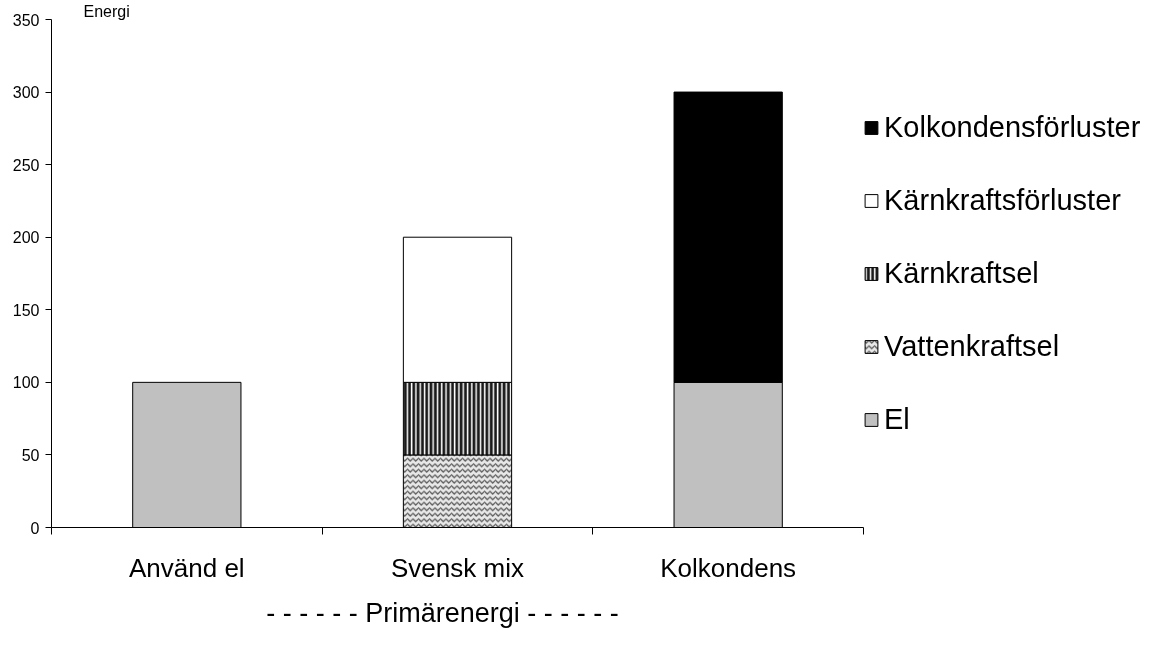 The width and height of the screenshot is (1170, 645). I want to click on legend-label: Vattenkraftsel, so click(972, 346).